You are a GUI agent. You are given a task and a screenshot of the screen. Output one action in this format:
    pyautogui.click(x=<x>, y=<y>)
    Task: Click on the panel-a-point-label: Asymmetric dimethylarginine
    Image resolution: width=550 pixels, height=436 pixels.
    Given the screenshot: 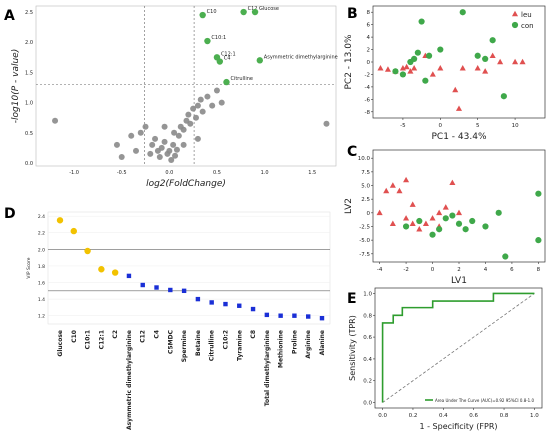 What is the action you would take?
    pyautogui.click(x=301, y=57)
    